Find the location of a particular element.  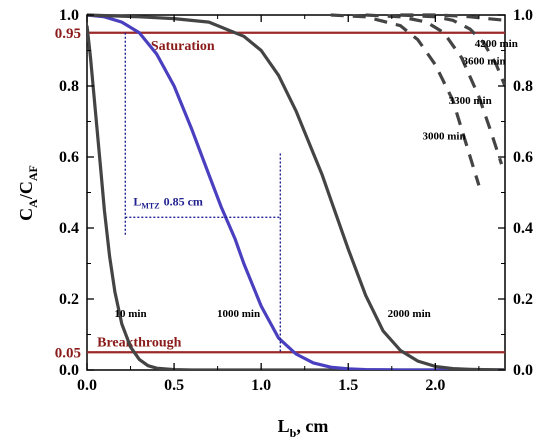

x-axis-title-sub: b is located at coordinates (293, 433).